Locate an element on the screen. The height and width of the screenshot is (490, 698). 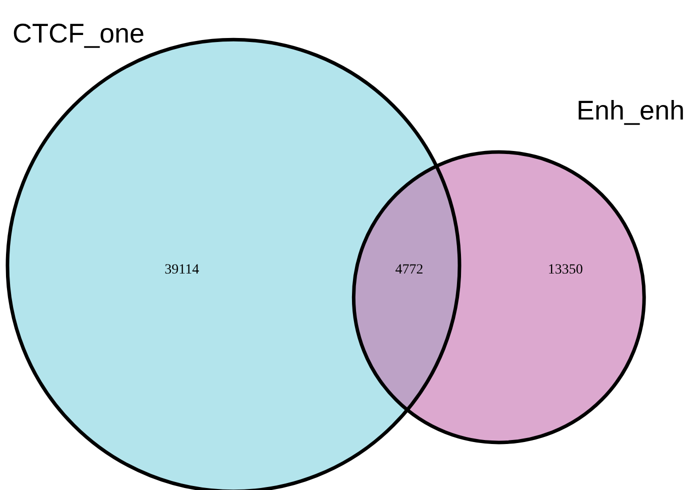
data-label: 13350 is located at coordinates (565, 270).